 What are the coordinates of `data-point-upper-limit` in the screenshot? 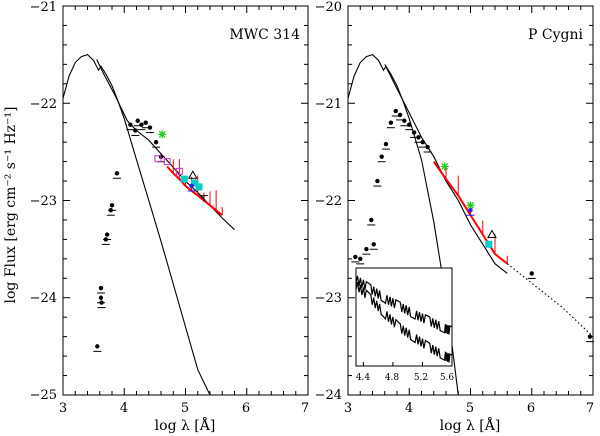 It's located at (203, 198).